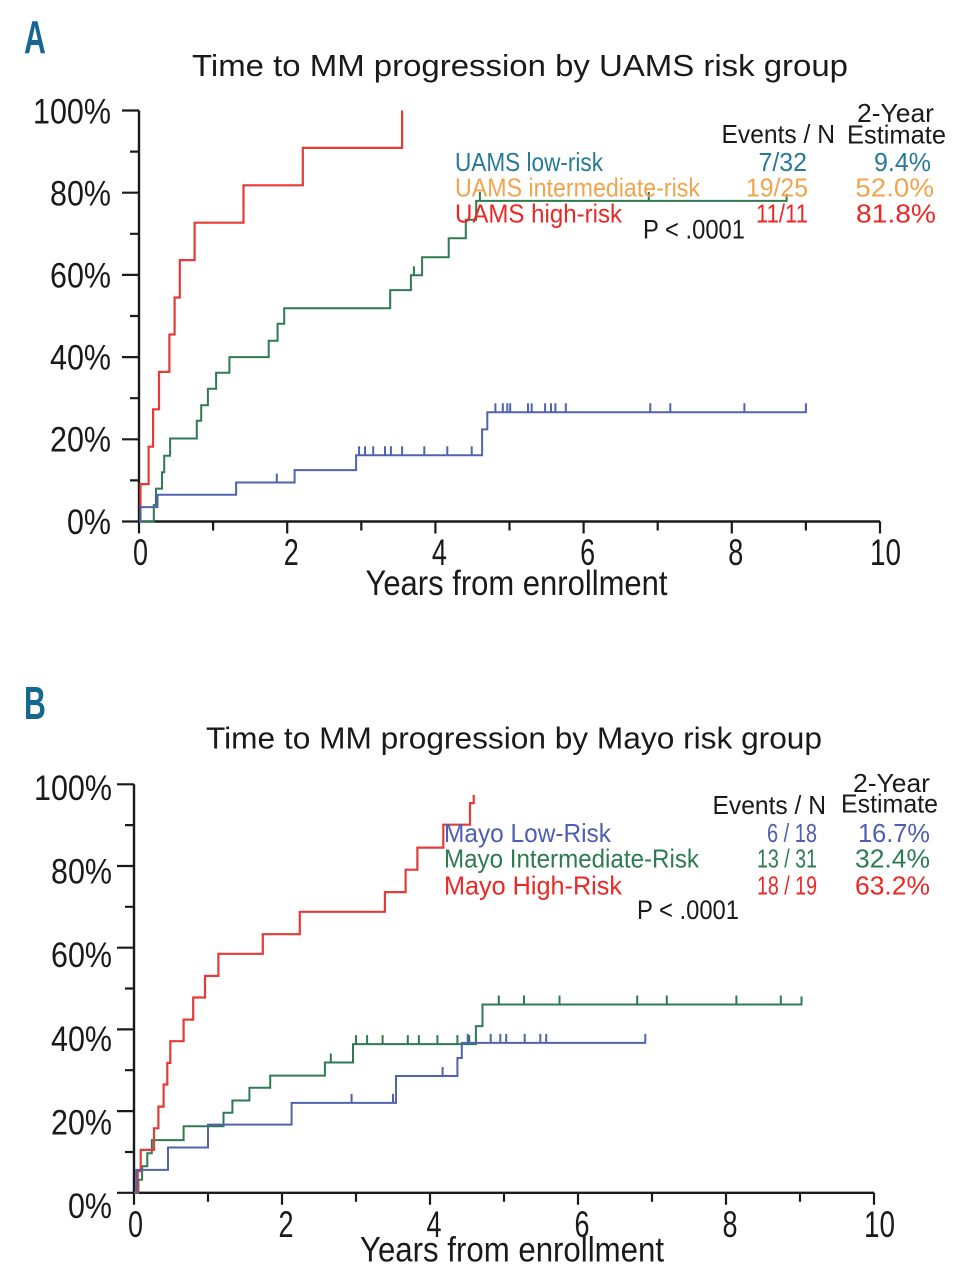 This screenshot has width=961, height=1280. Describe the element at coordinates (902, 162) in the screenshot. I see `svg-text: 9.4%` at that location.